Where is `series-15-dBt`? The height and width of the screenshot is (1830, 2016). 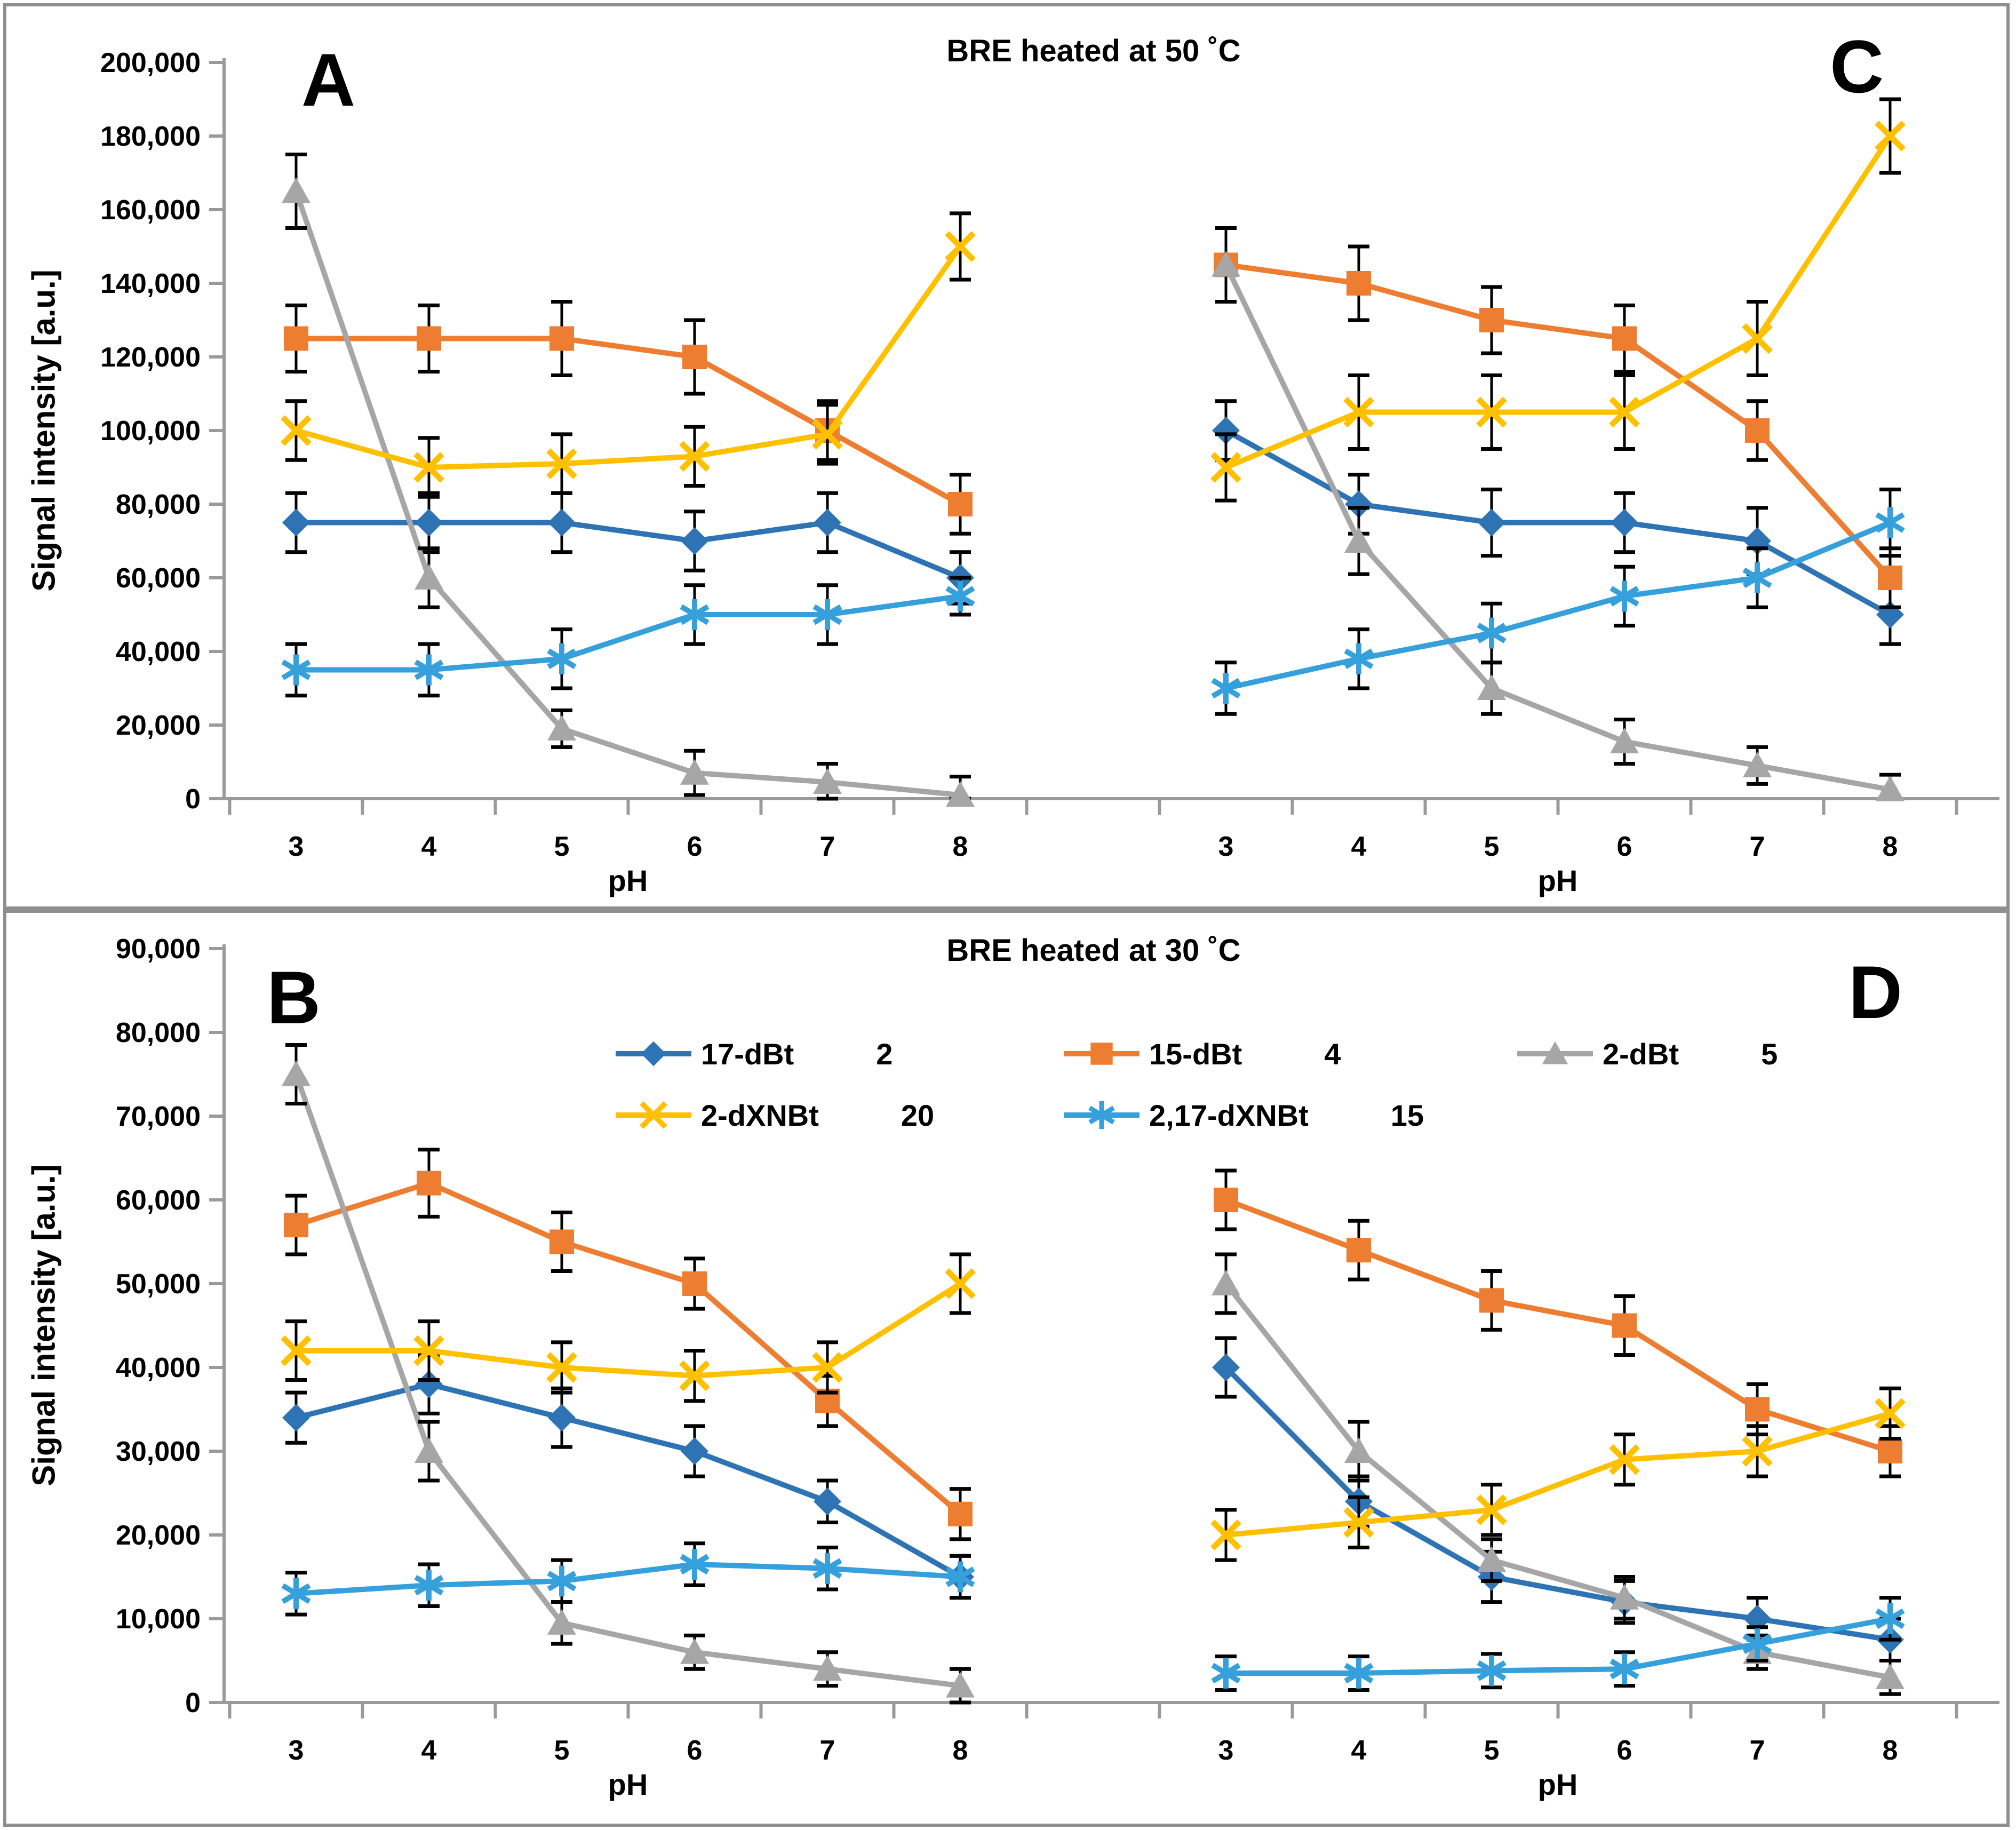 series-15-dBt is located at coordinates (1558, 417).